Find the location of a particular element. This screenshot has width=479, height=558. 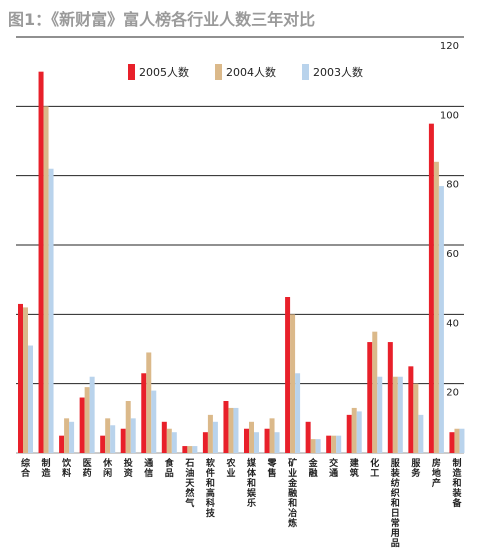

x-category-label: 休闲 is located at coordinates (107, 468).